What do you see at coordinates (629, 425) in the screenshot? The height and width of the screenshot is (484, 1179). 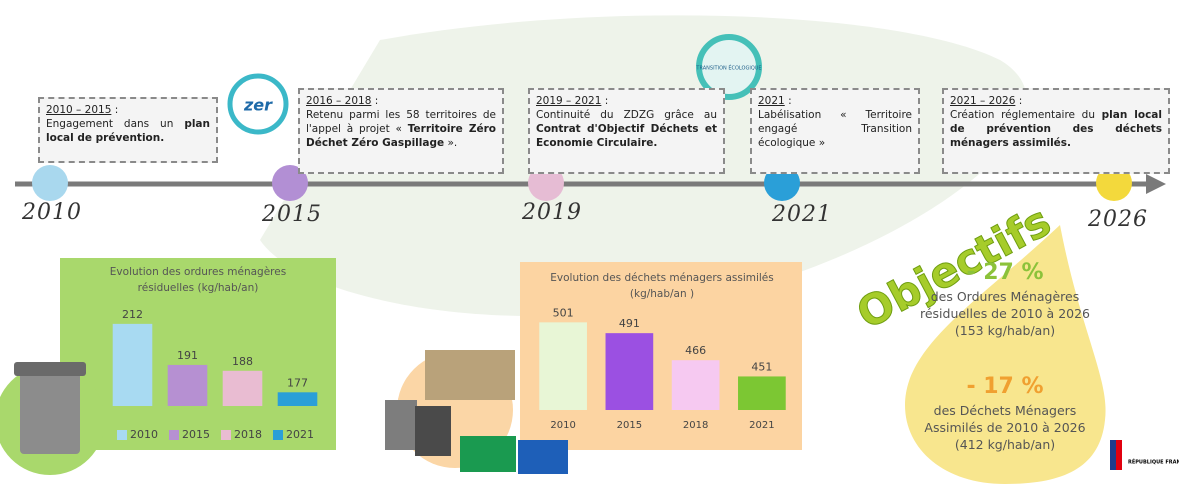 I see `x-tick-label: 2015` at bounding box center [629, 425].